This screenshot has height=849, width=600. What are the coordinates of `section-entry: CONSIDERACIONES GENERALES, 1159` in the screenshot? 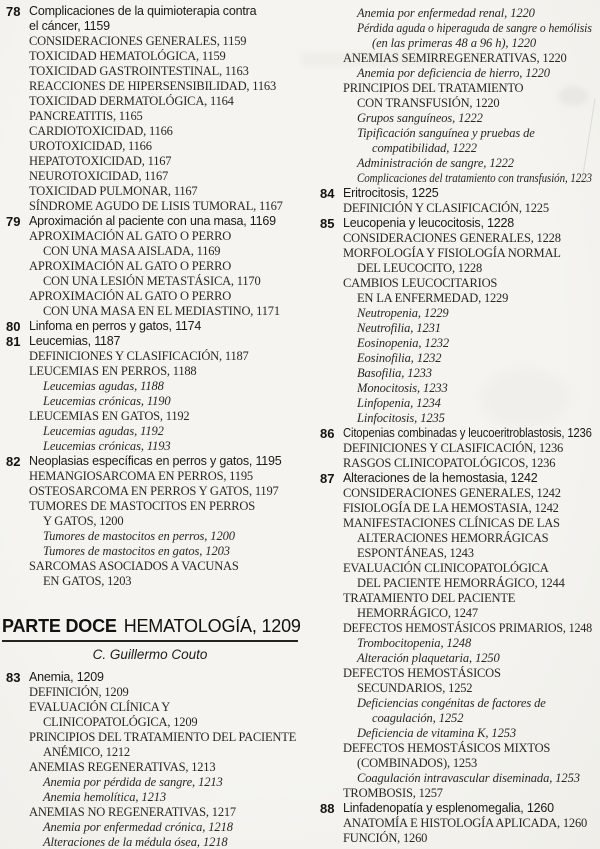 It's located at (163, 41).